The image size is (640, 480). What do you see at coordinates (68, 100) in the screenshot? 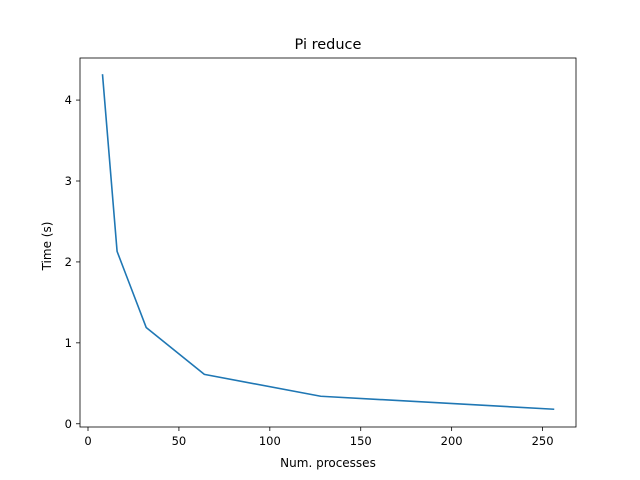
I see `y-tick-label: 4` at bounding box center [68, 100].